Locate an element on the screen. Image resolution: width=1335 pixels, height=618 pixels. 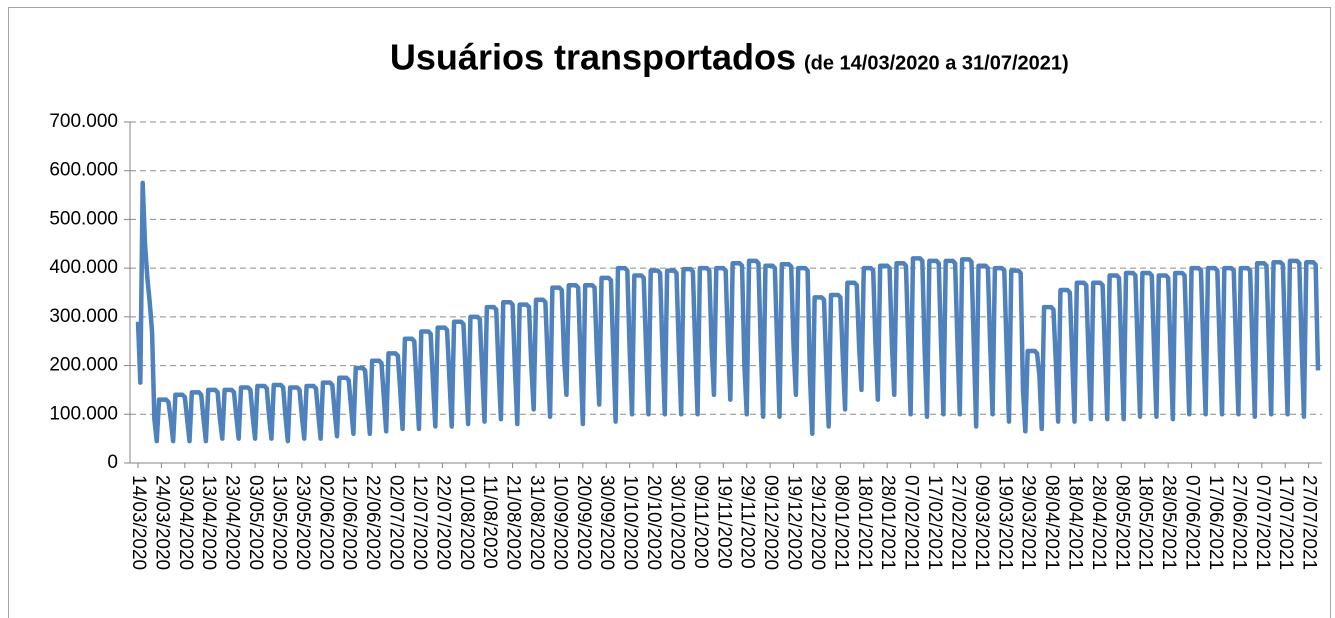
x-tick-label: 28/05/2021 is located at coordinates (1168, 522).